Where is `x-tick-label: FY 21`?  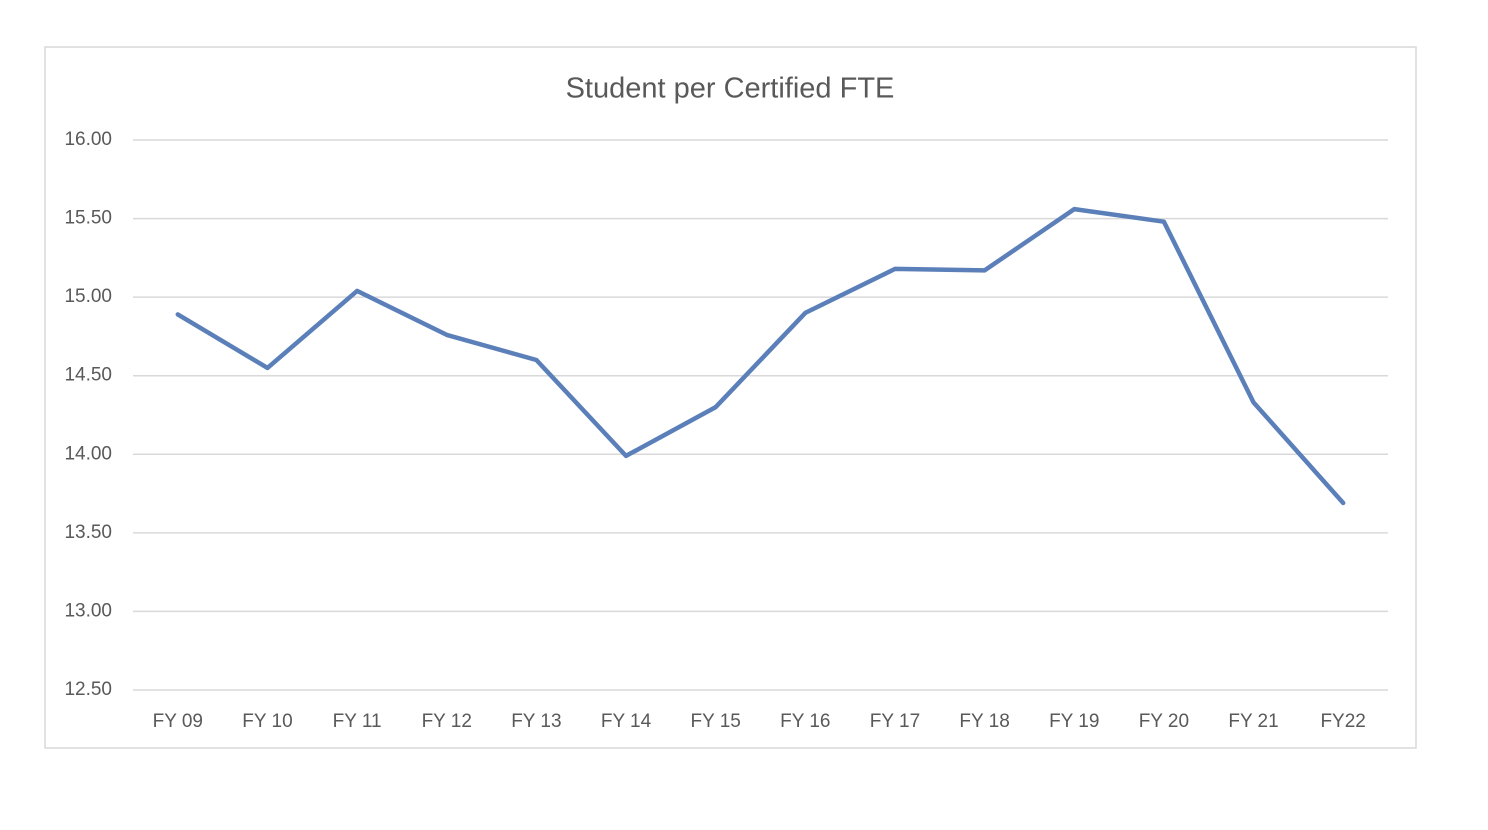
x-tick-label: FY 21 is located at coordinates (1253, 721).